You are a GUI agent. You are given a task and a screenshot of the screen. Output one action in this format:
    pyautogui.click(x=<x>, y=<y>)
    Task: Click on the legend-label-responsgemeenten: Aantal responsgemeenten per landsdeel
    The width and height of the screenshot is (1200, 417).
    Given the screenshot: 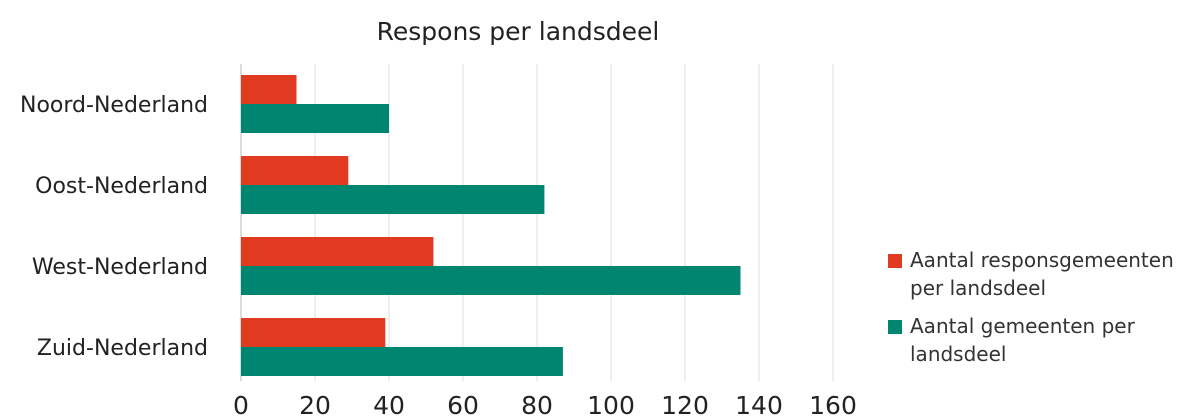 What is the action you would take?
    pyautogui.click(x=1042, y=274)
    